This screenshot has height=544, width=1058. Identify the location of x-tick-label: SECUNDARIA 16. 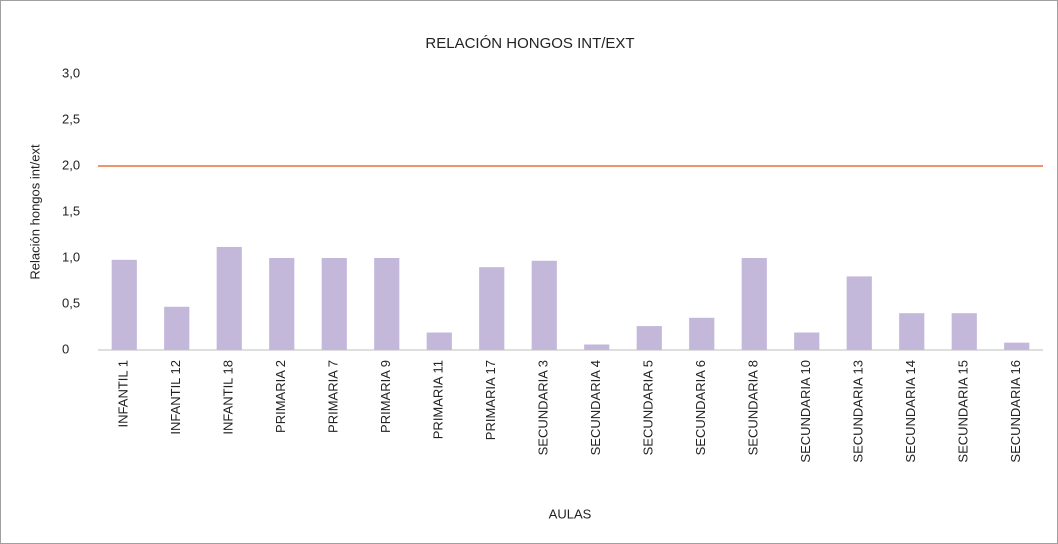
(1015, 411).